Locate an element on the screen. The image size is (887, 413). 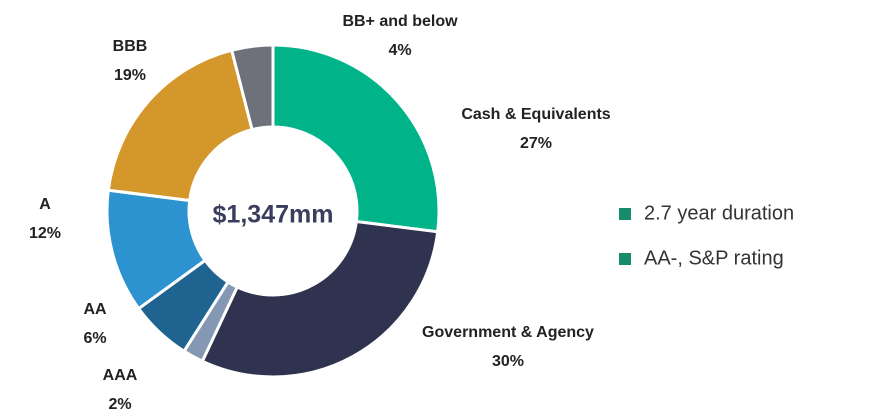
segment-value: 2% is located at coordinates (119, 404).